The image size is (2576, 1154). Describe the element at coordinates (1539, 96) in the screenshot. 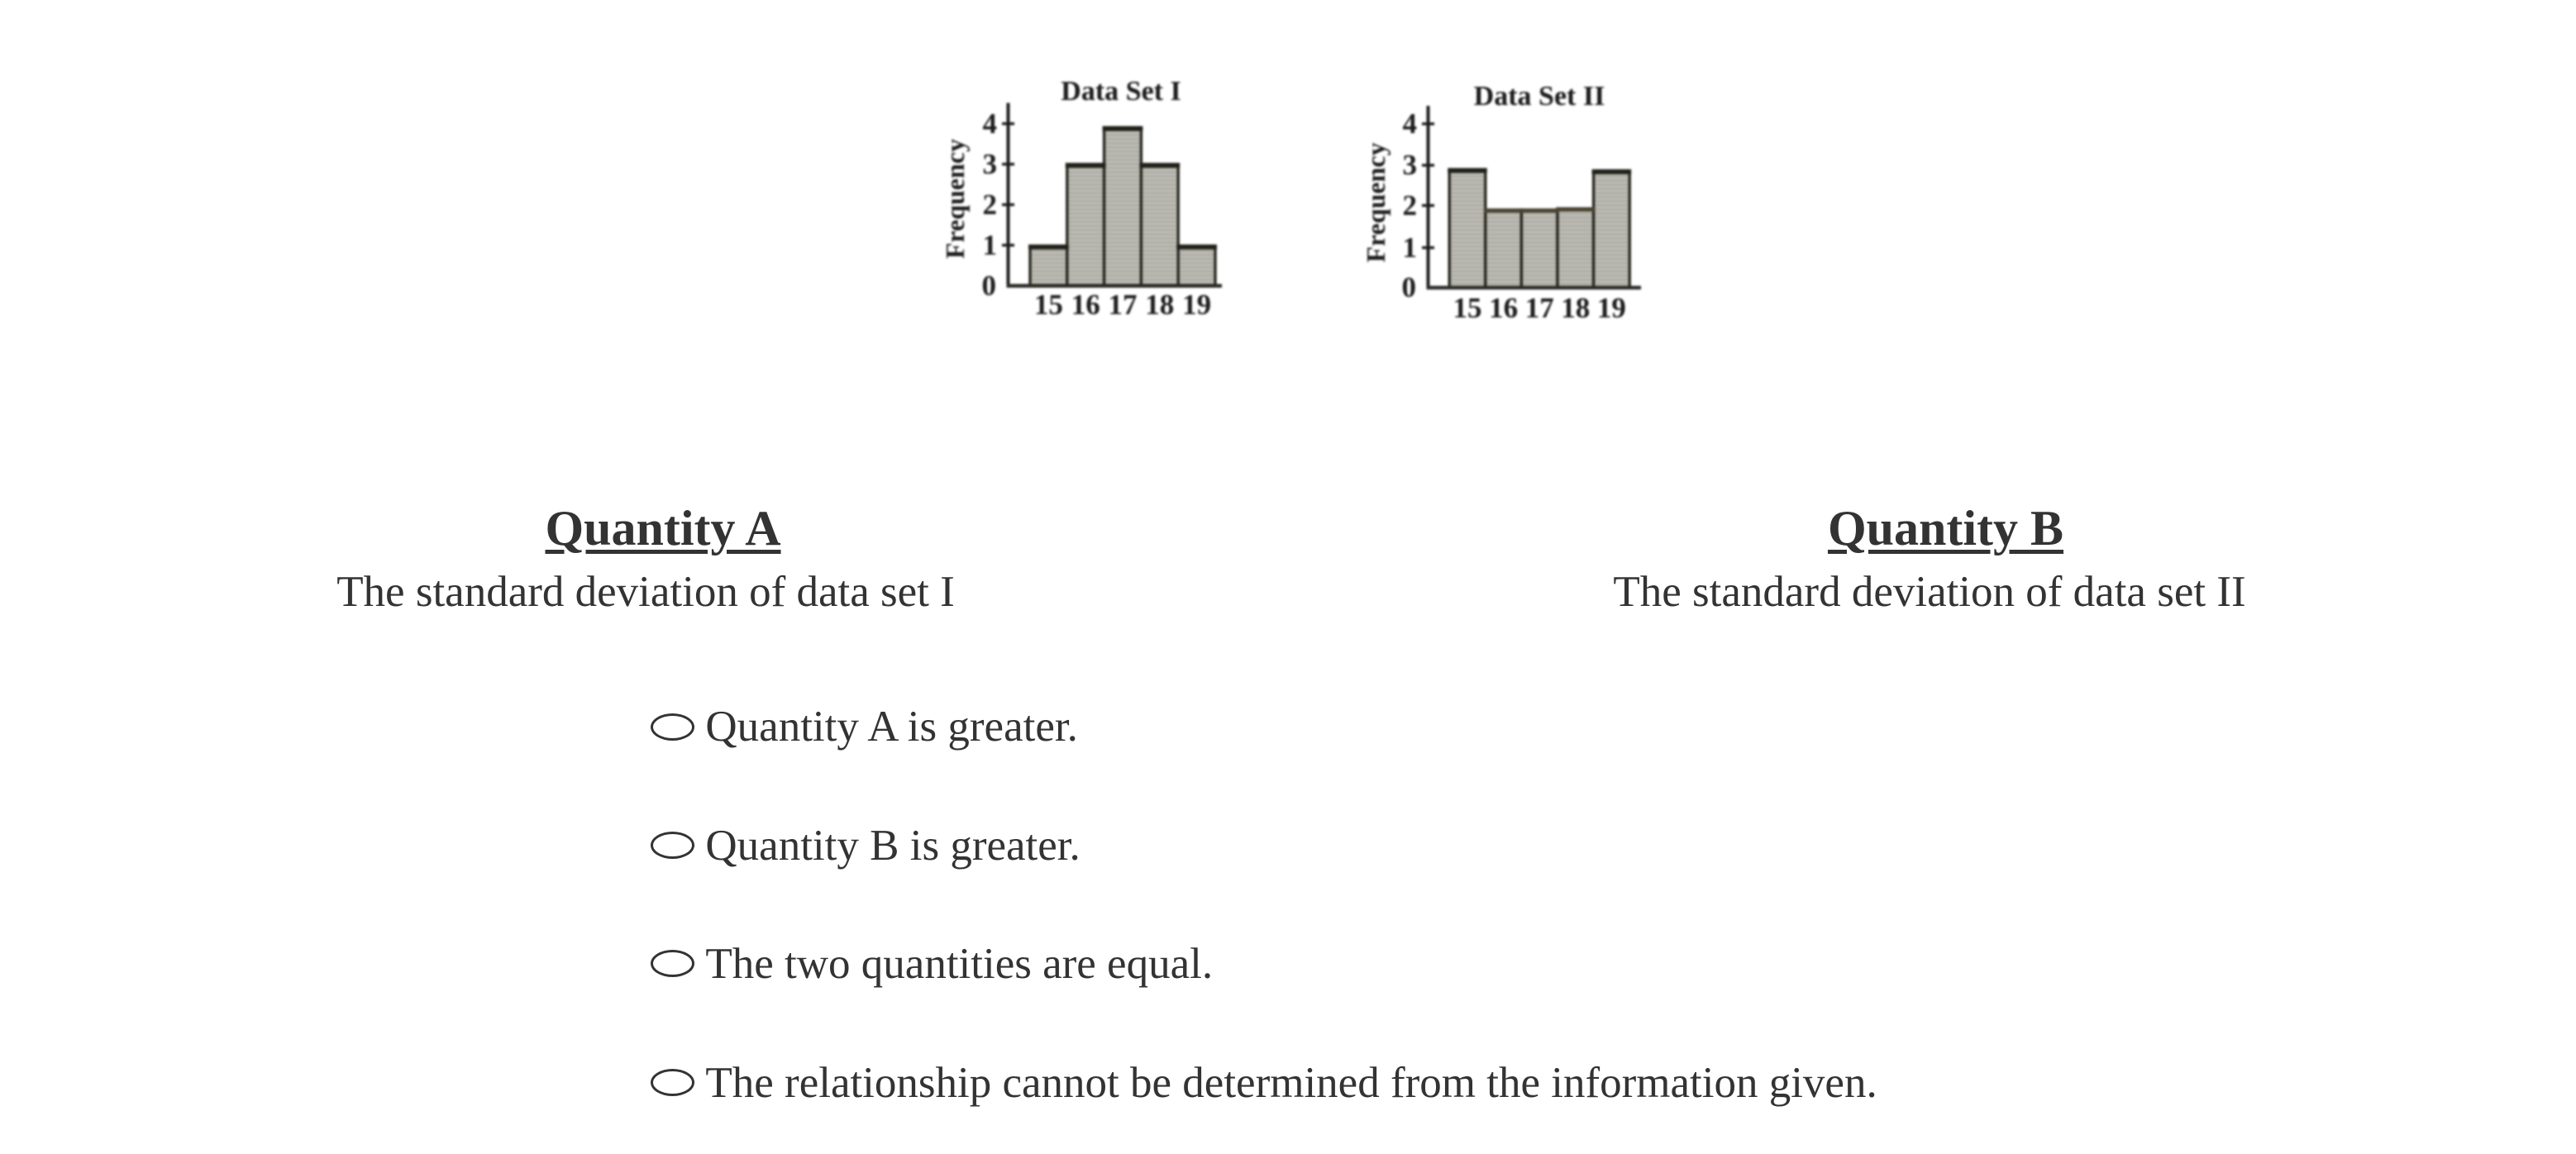

I see `svg-text: Data Set II` at that location.